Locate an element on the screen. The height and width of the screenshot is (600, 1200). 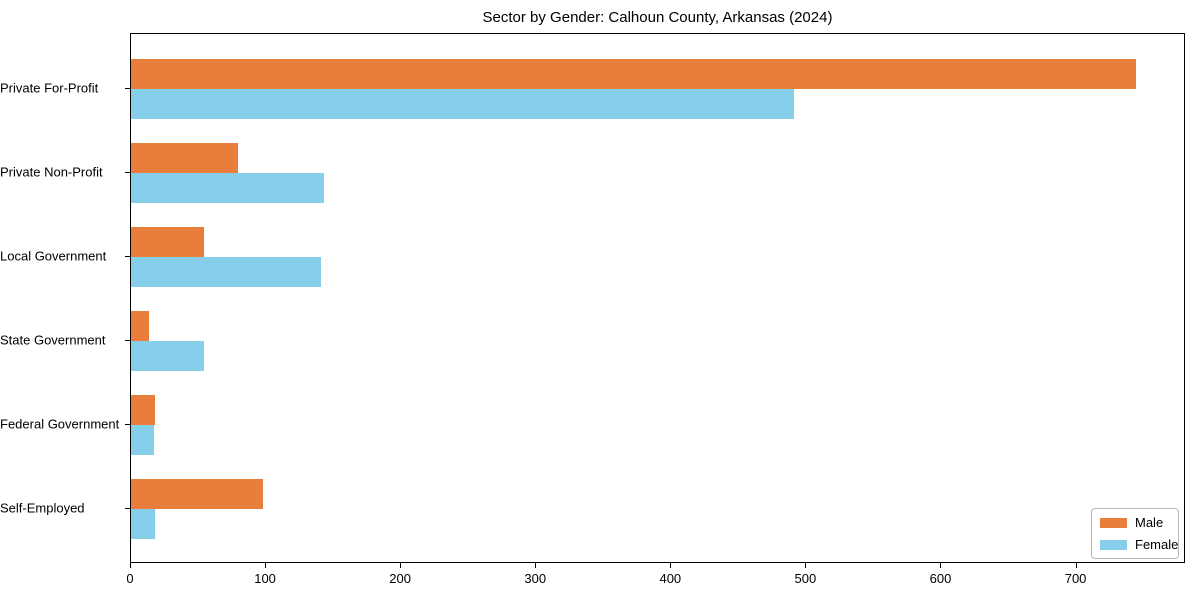
legend-label-female: Female is located at coordinates (1157, 544).